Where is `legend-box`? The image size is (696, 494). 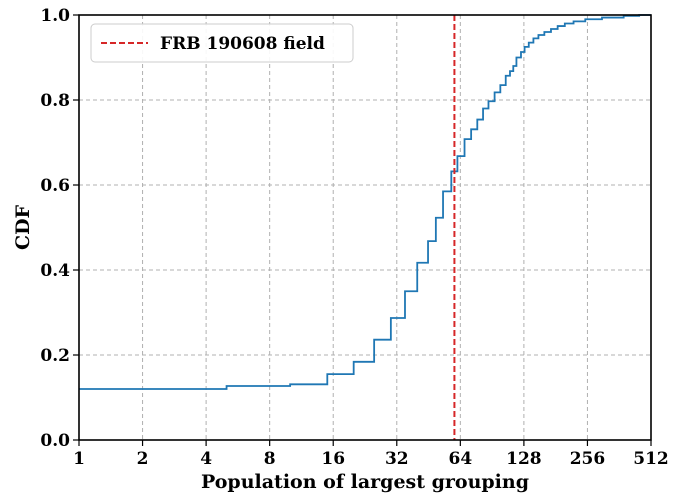 legend-box is located at coordinates (222, 43).